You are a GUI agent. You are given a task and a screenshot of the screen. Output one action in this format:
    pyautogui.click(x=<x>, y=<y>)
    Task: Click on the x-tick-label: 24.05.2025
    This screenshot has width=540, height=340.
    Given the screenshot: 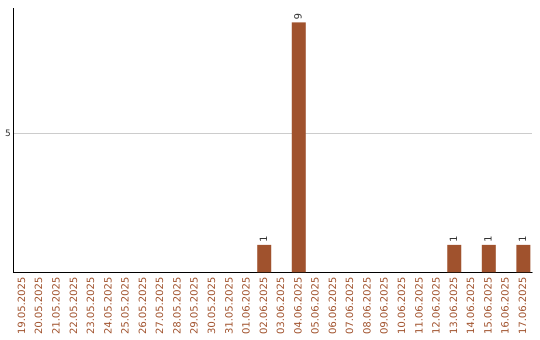 What is the action you would take?
    pyautogui.click(x=108, y=305)
    